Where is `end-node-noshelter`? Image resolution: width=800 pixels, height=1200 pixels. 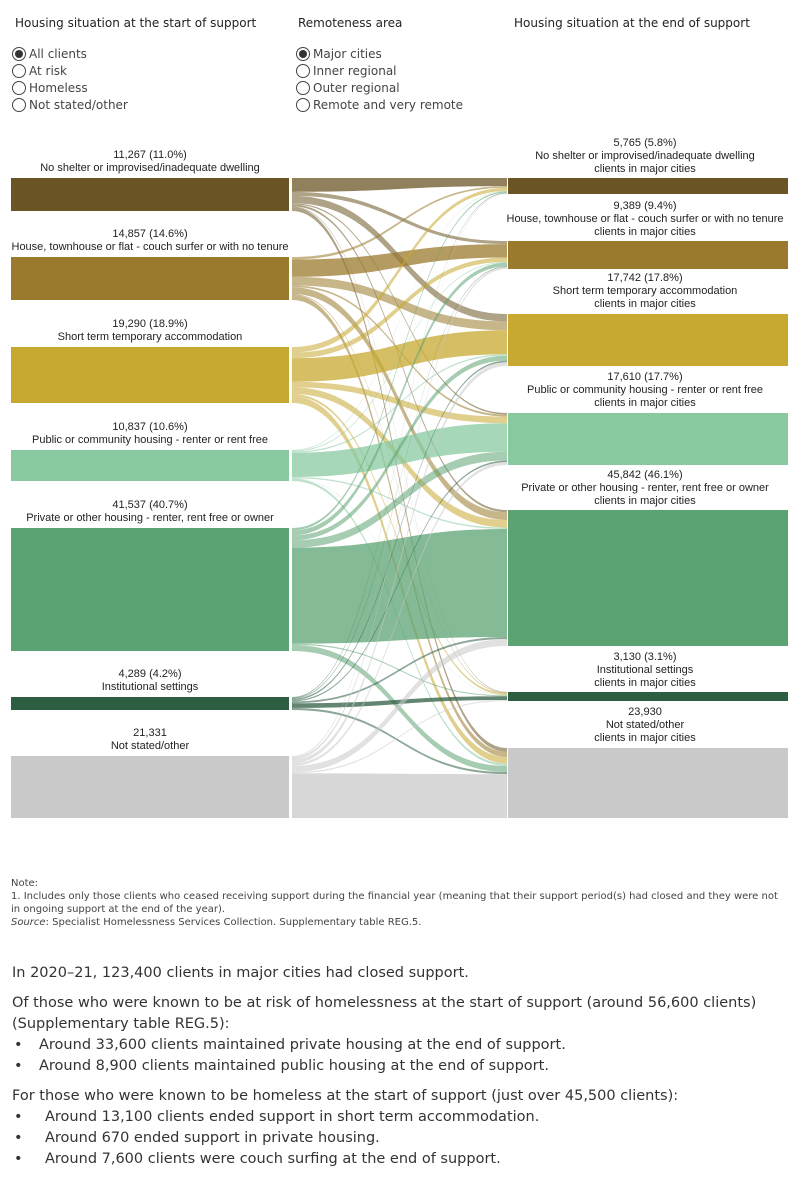
end-node-noshelter is located at coordinates (648, 186).